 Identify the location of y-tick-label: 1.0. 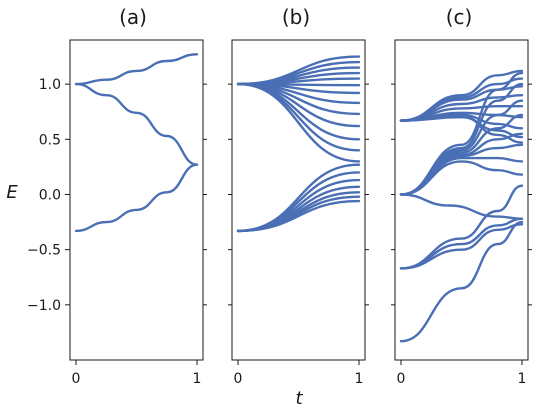
(50, 85).